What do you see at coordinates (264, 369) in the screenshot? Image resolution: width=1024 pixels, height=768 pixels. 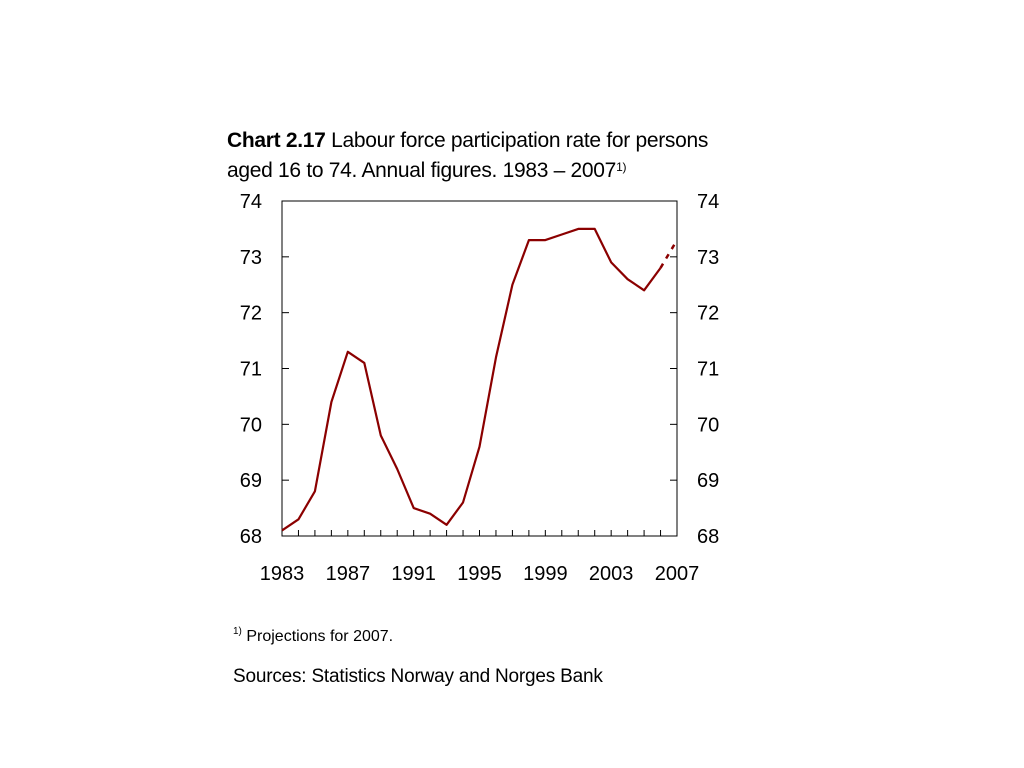 I see `left-y-axis: 68 69 70 71 72 73 74` at bounding box center [264, 369].